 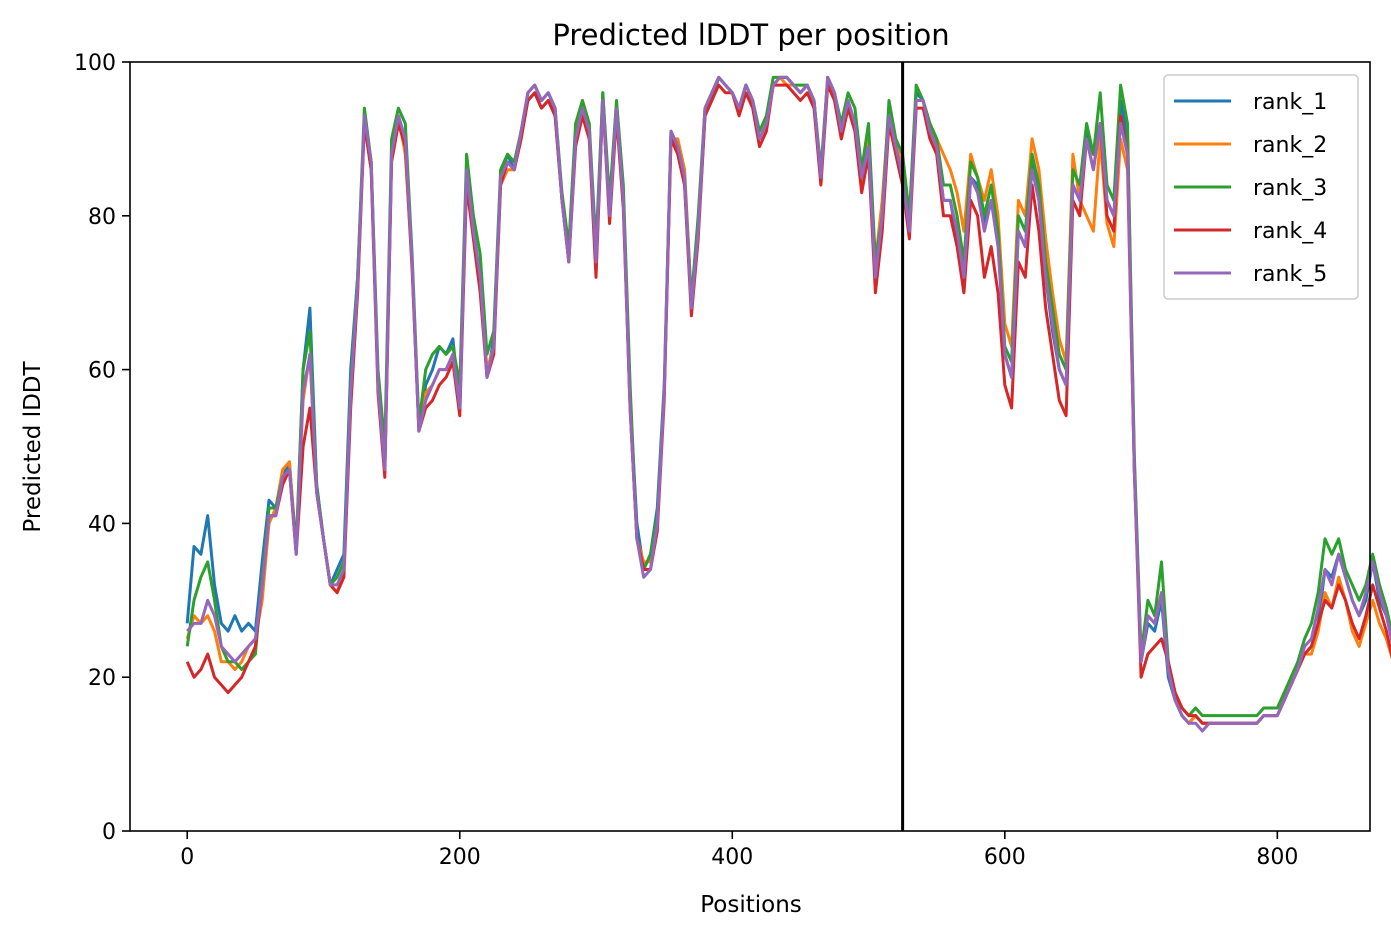 I want to click on x-tick-label: 200, so click(x=460, y=857).